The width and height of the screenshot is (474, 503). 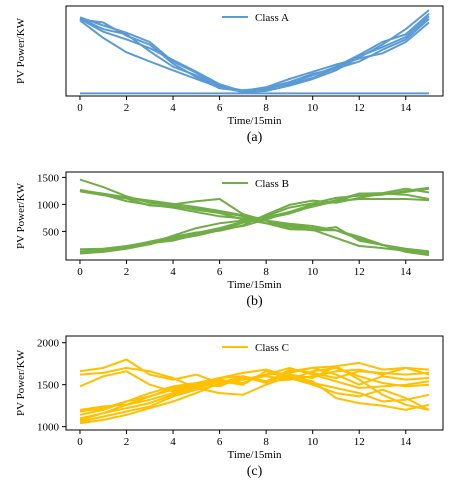 I want to click on legend-label: Class C, so click(x=272, y=348).